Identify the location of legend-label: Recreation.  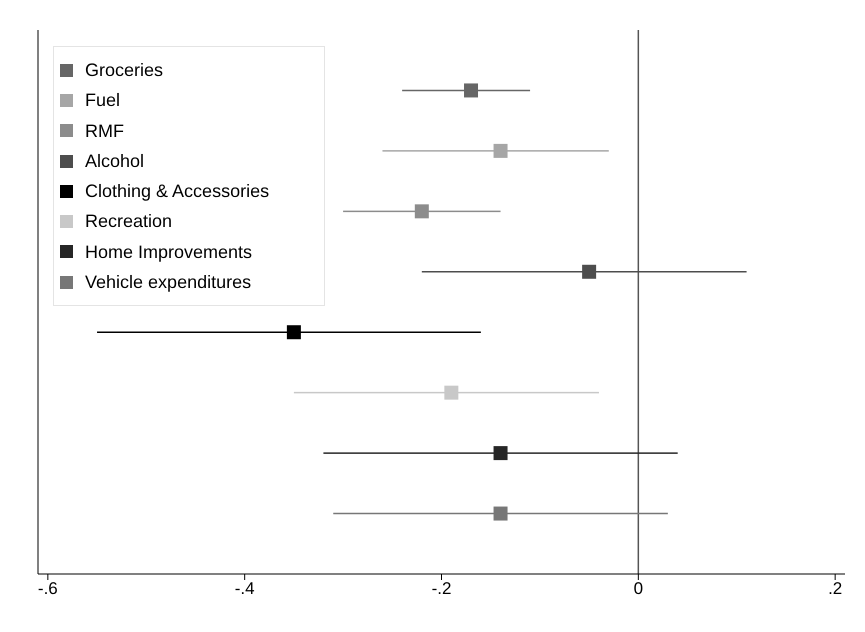
(128, 222).